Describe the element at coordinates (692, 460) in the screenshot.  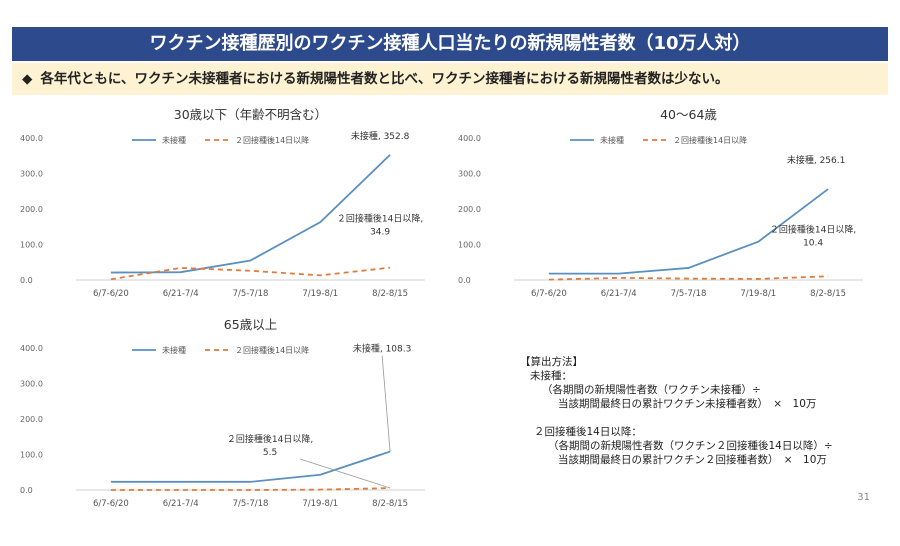
I see `method-vax-formula-2: 当該期間最終日の累計ワクチン２回接種者数） × 10万` at that location.